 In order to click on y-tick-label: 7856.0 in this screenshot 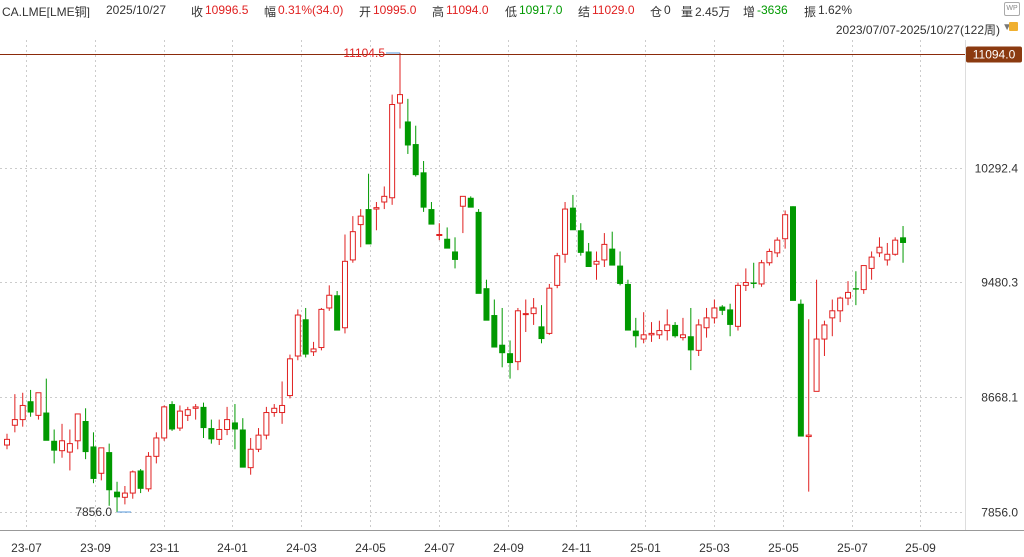, I will do `click(999, 513)`.